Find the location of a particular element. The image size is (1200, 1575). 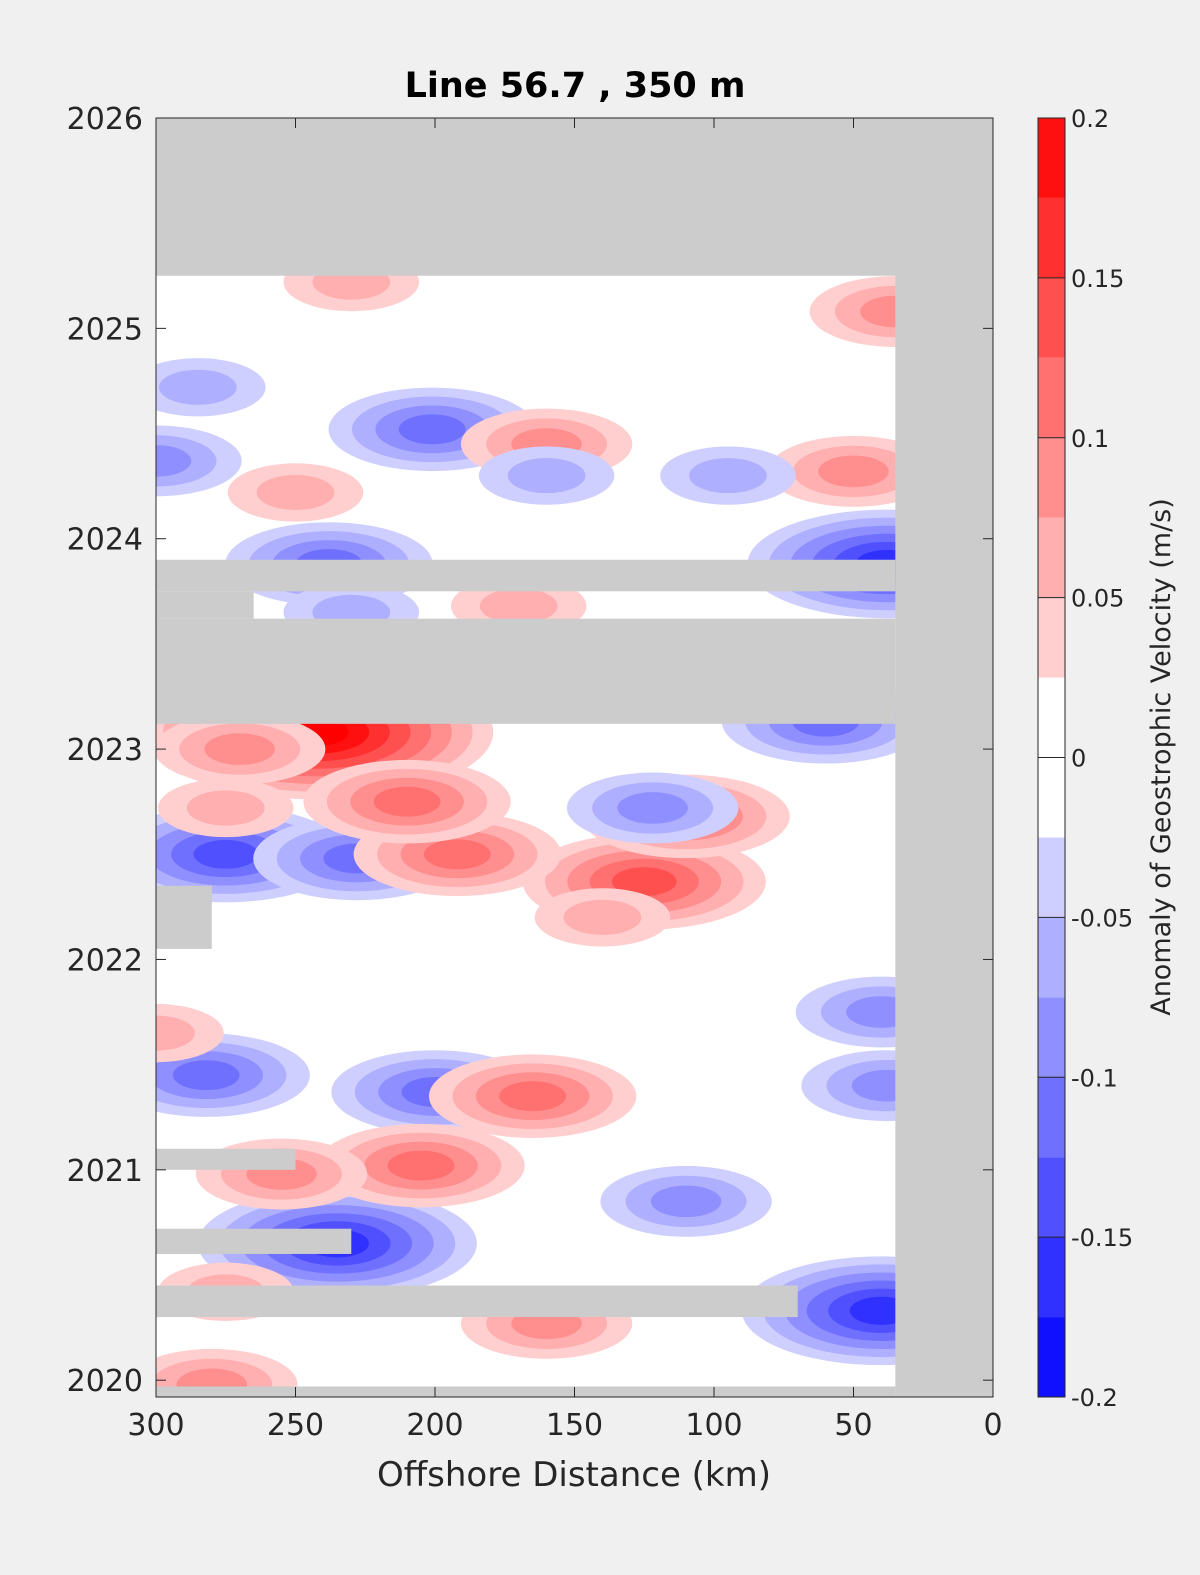

y-tick-label: 2021 is located at coordinates (105, 1171).